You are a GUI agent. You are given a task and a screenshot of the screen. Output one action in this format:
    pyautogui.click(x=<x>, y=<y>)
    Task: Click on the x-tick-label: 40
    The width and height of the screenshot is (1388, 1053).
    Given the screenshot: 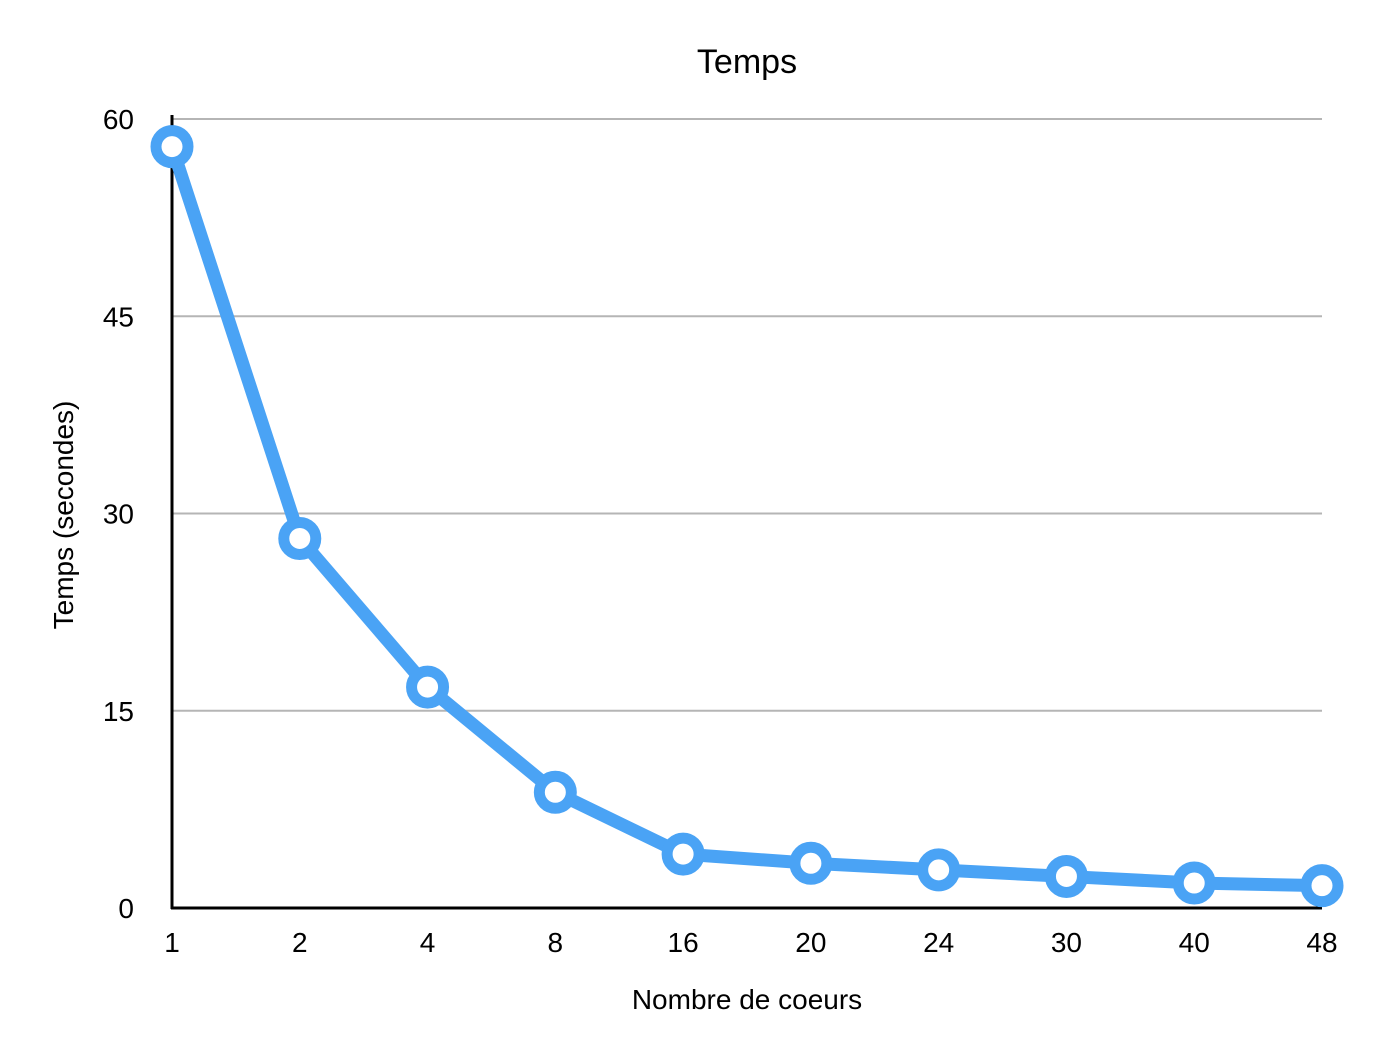 What is the action you would take?
    pyautogui.click(x=1194, y=942)
    